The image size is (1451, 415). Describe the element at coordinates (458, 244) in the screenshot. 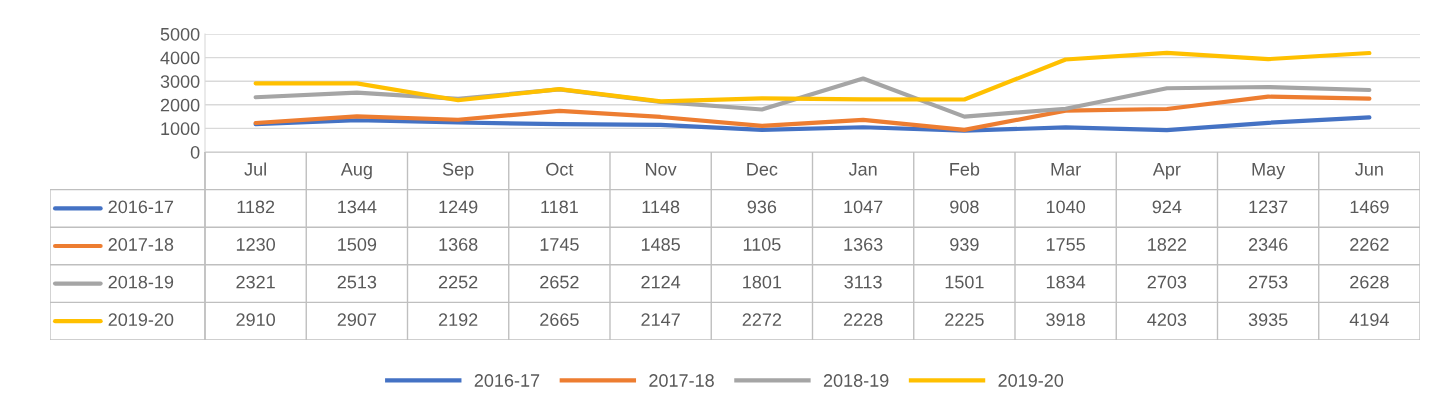

I see `data-label: 1368` at that location.